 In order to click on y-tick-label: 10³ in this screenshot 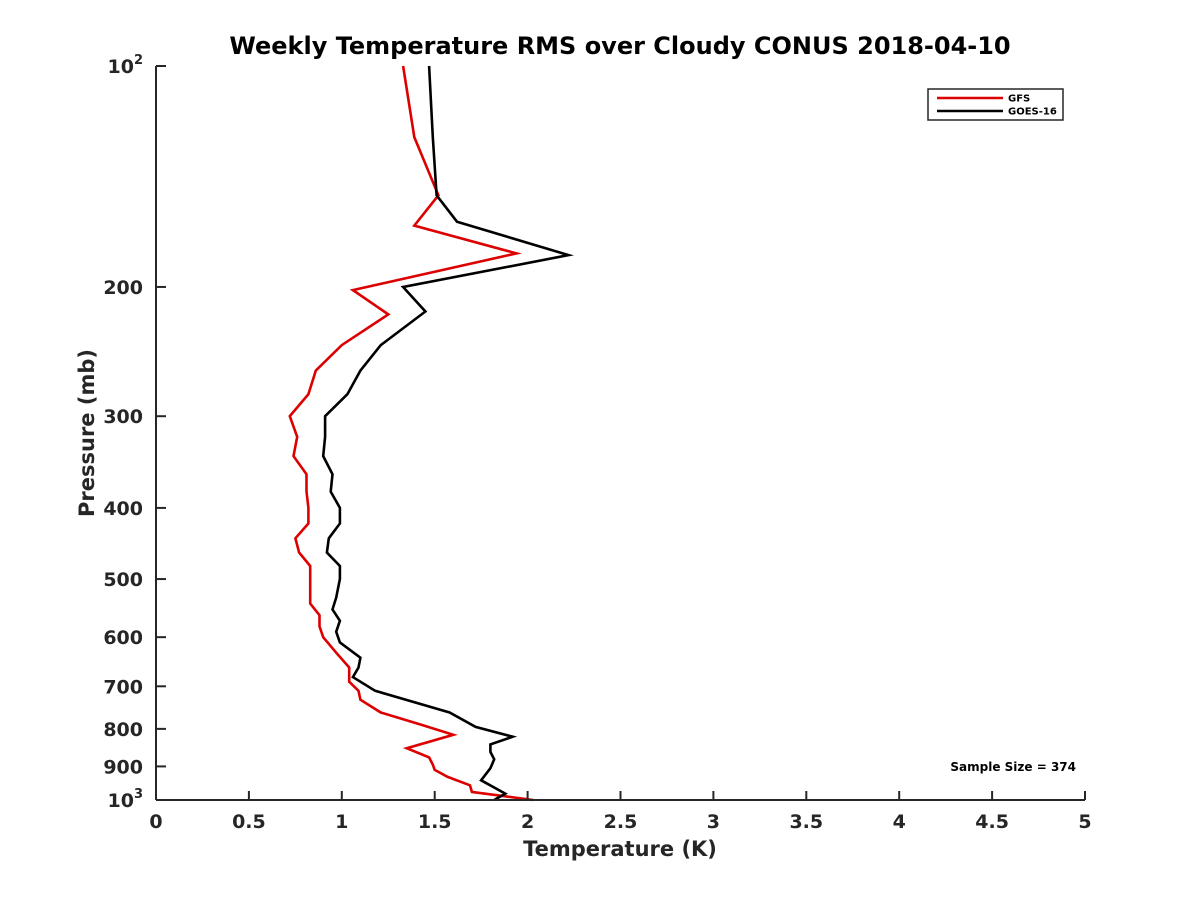, I will do `click(126, 799)`.